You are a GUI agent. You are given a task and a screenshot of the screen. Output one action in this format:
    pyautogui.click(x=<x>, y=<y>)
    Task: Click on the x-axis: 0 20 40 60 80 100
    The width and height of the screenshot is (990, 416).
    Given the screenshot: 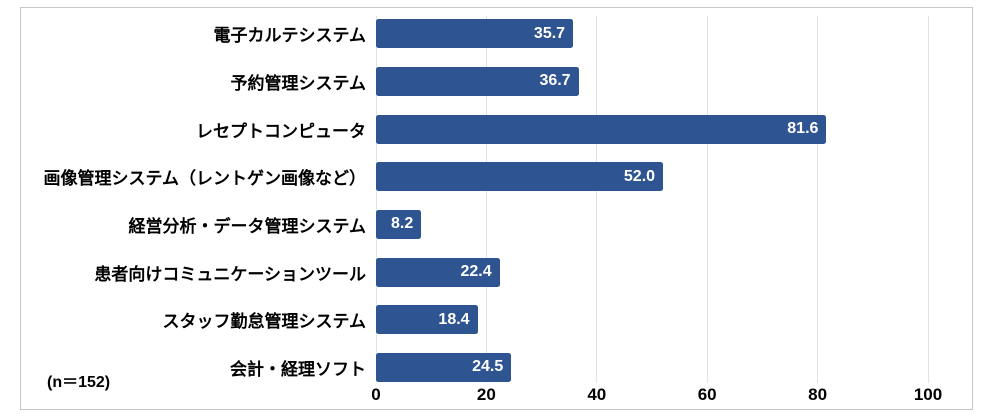 What is the action you would take?
    pyautogui.click(x=496, y=396)
    